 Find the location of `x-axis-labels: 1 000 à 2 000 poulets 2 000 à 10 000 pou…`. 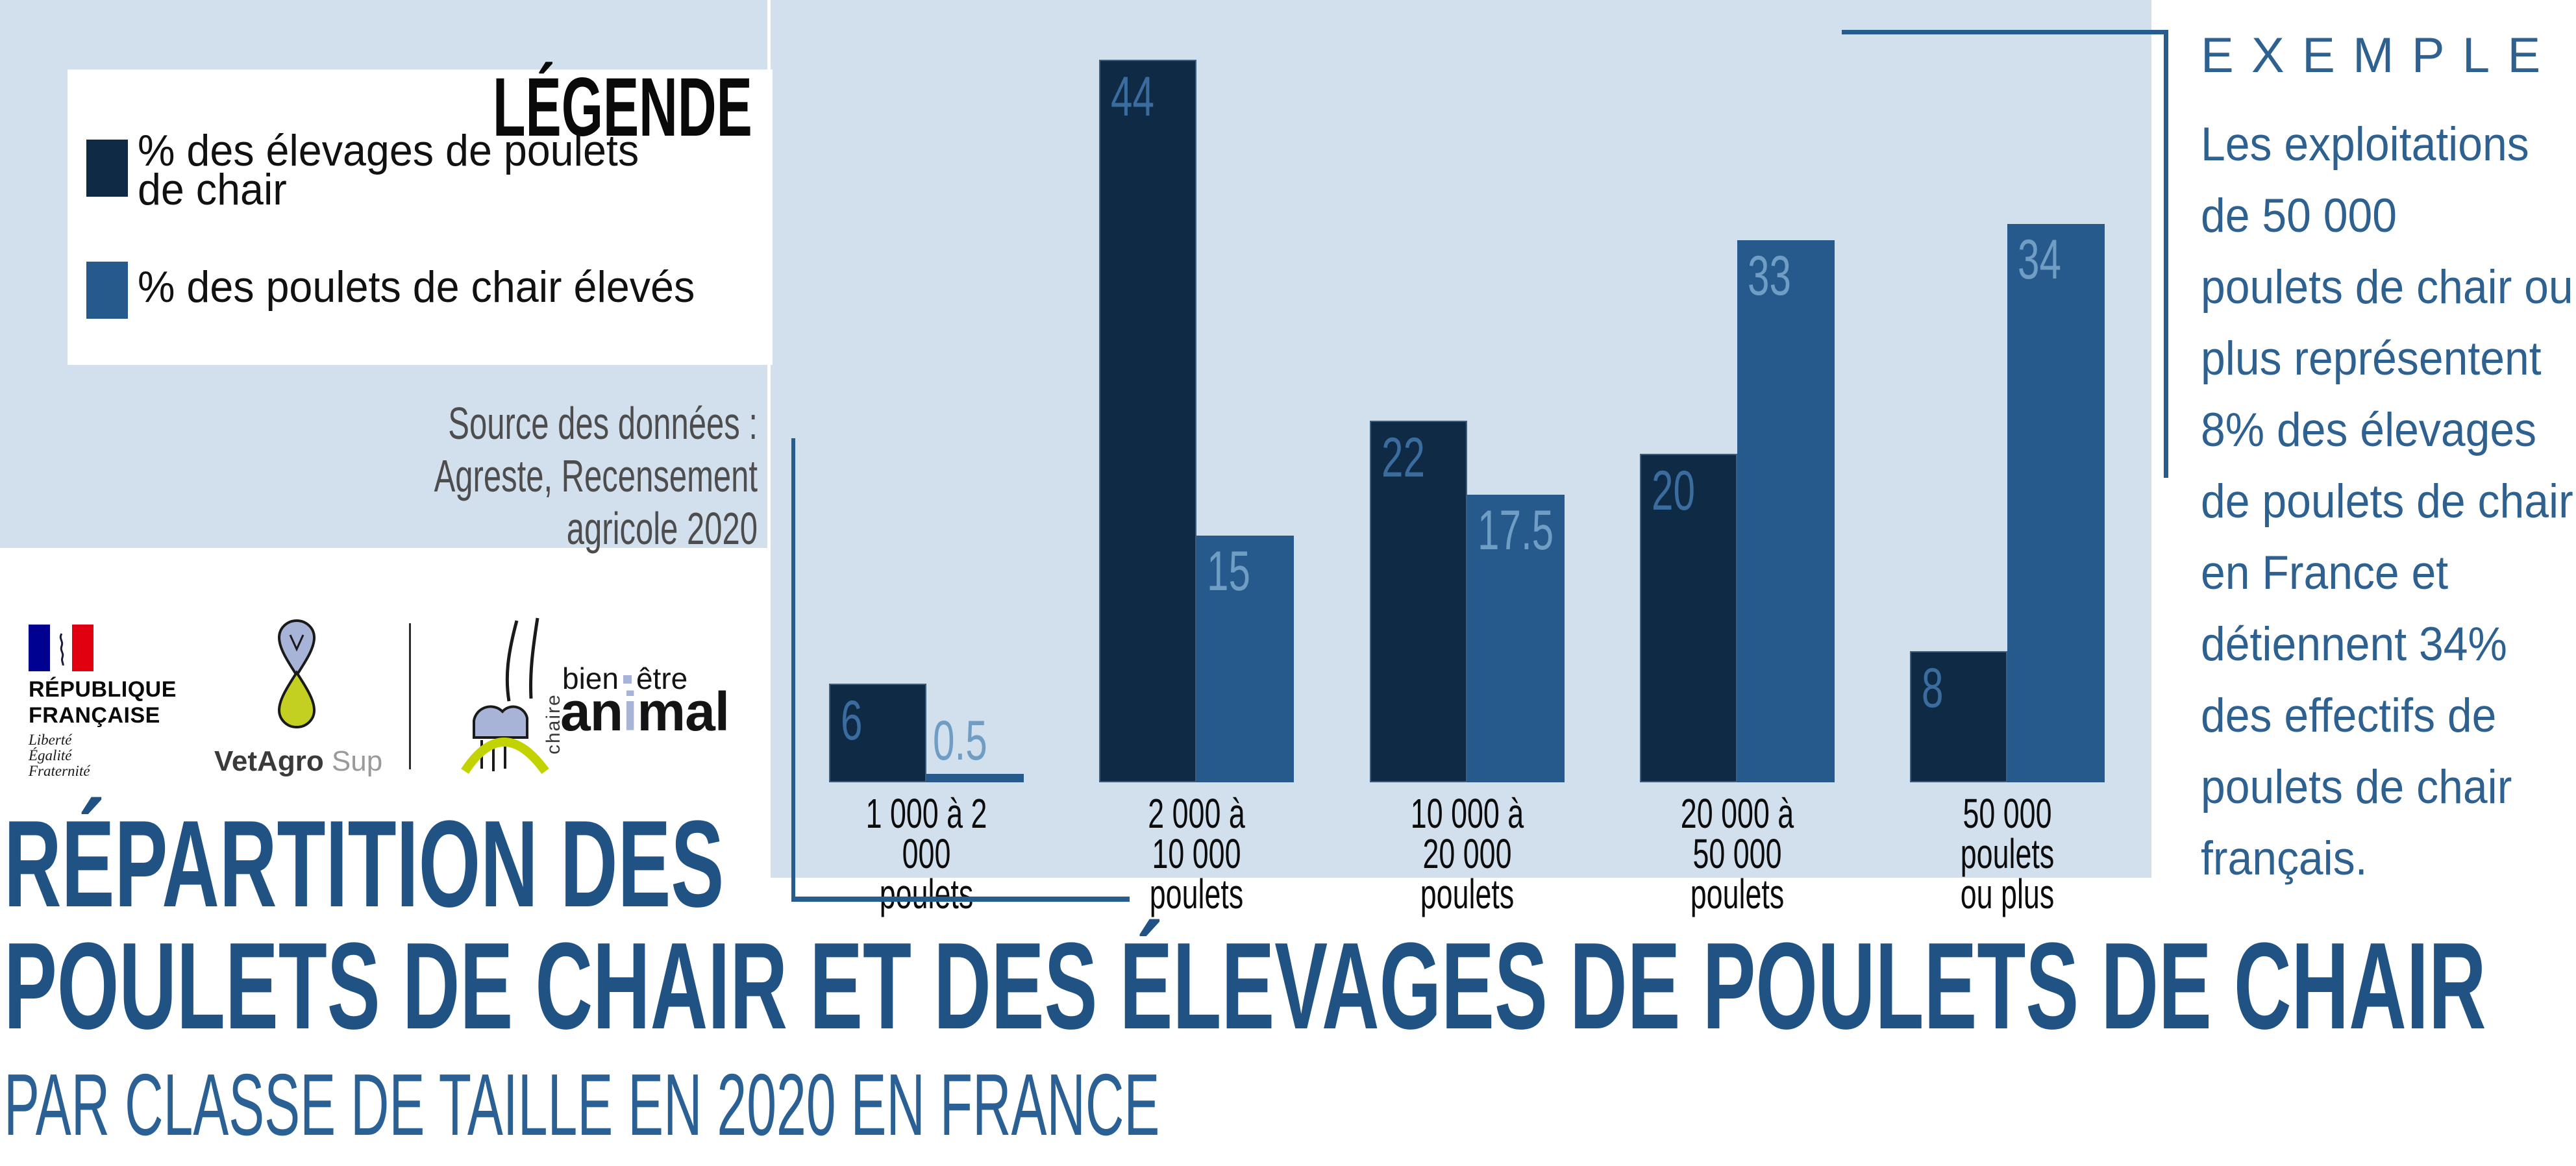

x-axis-labels: 1 000 à 2 000 poulets 2 000 à 10 000 pou… is located at coordinates (1467, 853).